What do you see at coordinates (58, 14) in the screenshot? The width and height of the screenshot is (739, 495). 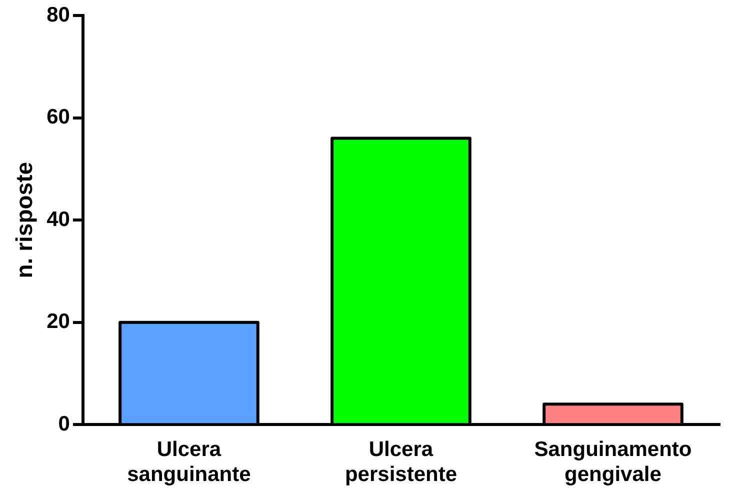 I see `y-tick-label: 80` at bounding box center [58, 14].